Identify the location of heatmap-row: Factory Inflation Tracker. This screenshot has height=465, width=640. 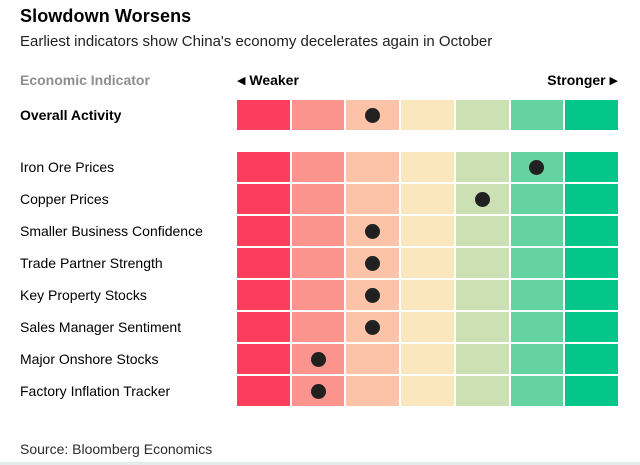
(319, 391).